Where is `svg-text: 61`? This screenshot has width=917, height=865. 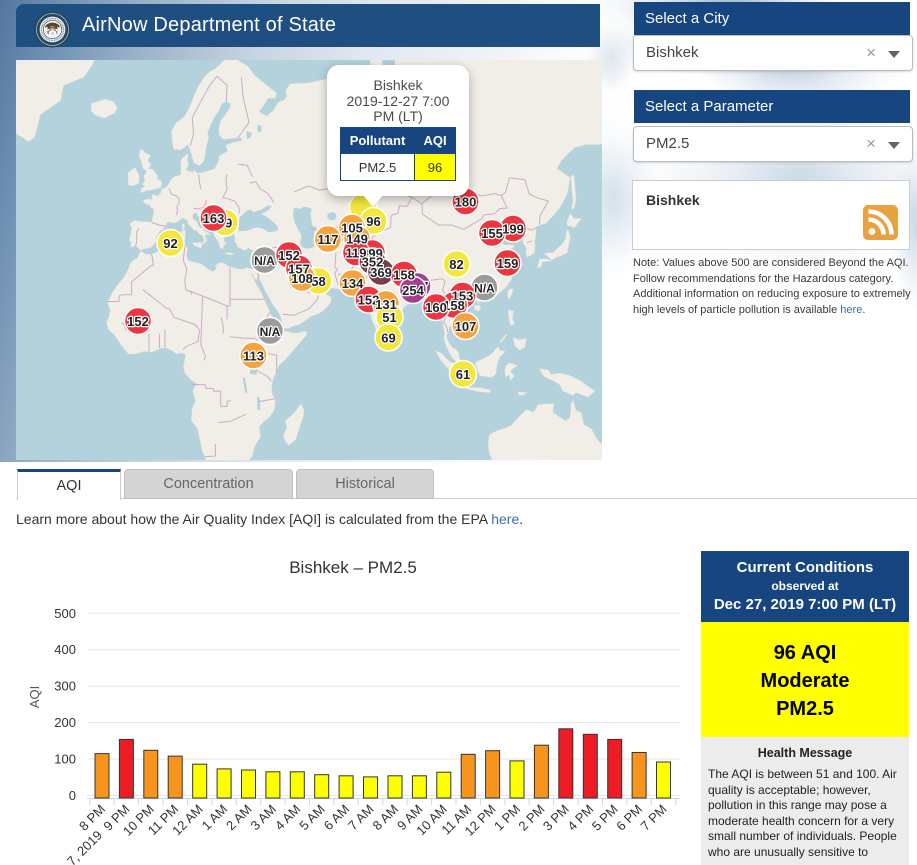
svg-text: 61 is located at coordinates (463, 374).